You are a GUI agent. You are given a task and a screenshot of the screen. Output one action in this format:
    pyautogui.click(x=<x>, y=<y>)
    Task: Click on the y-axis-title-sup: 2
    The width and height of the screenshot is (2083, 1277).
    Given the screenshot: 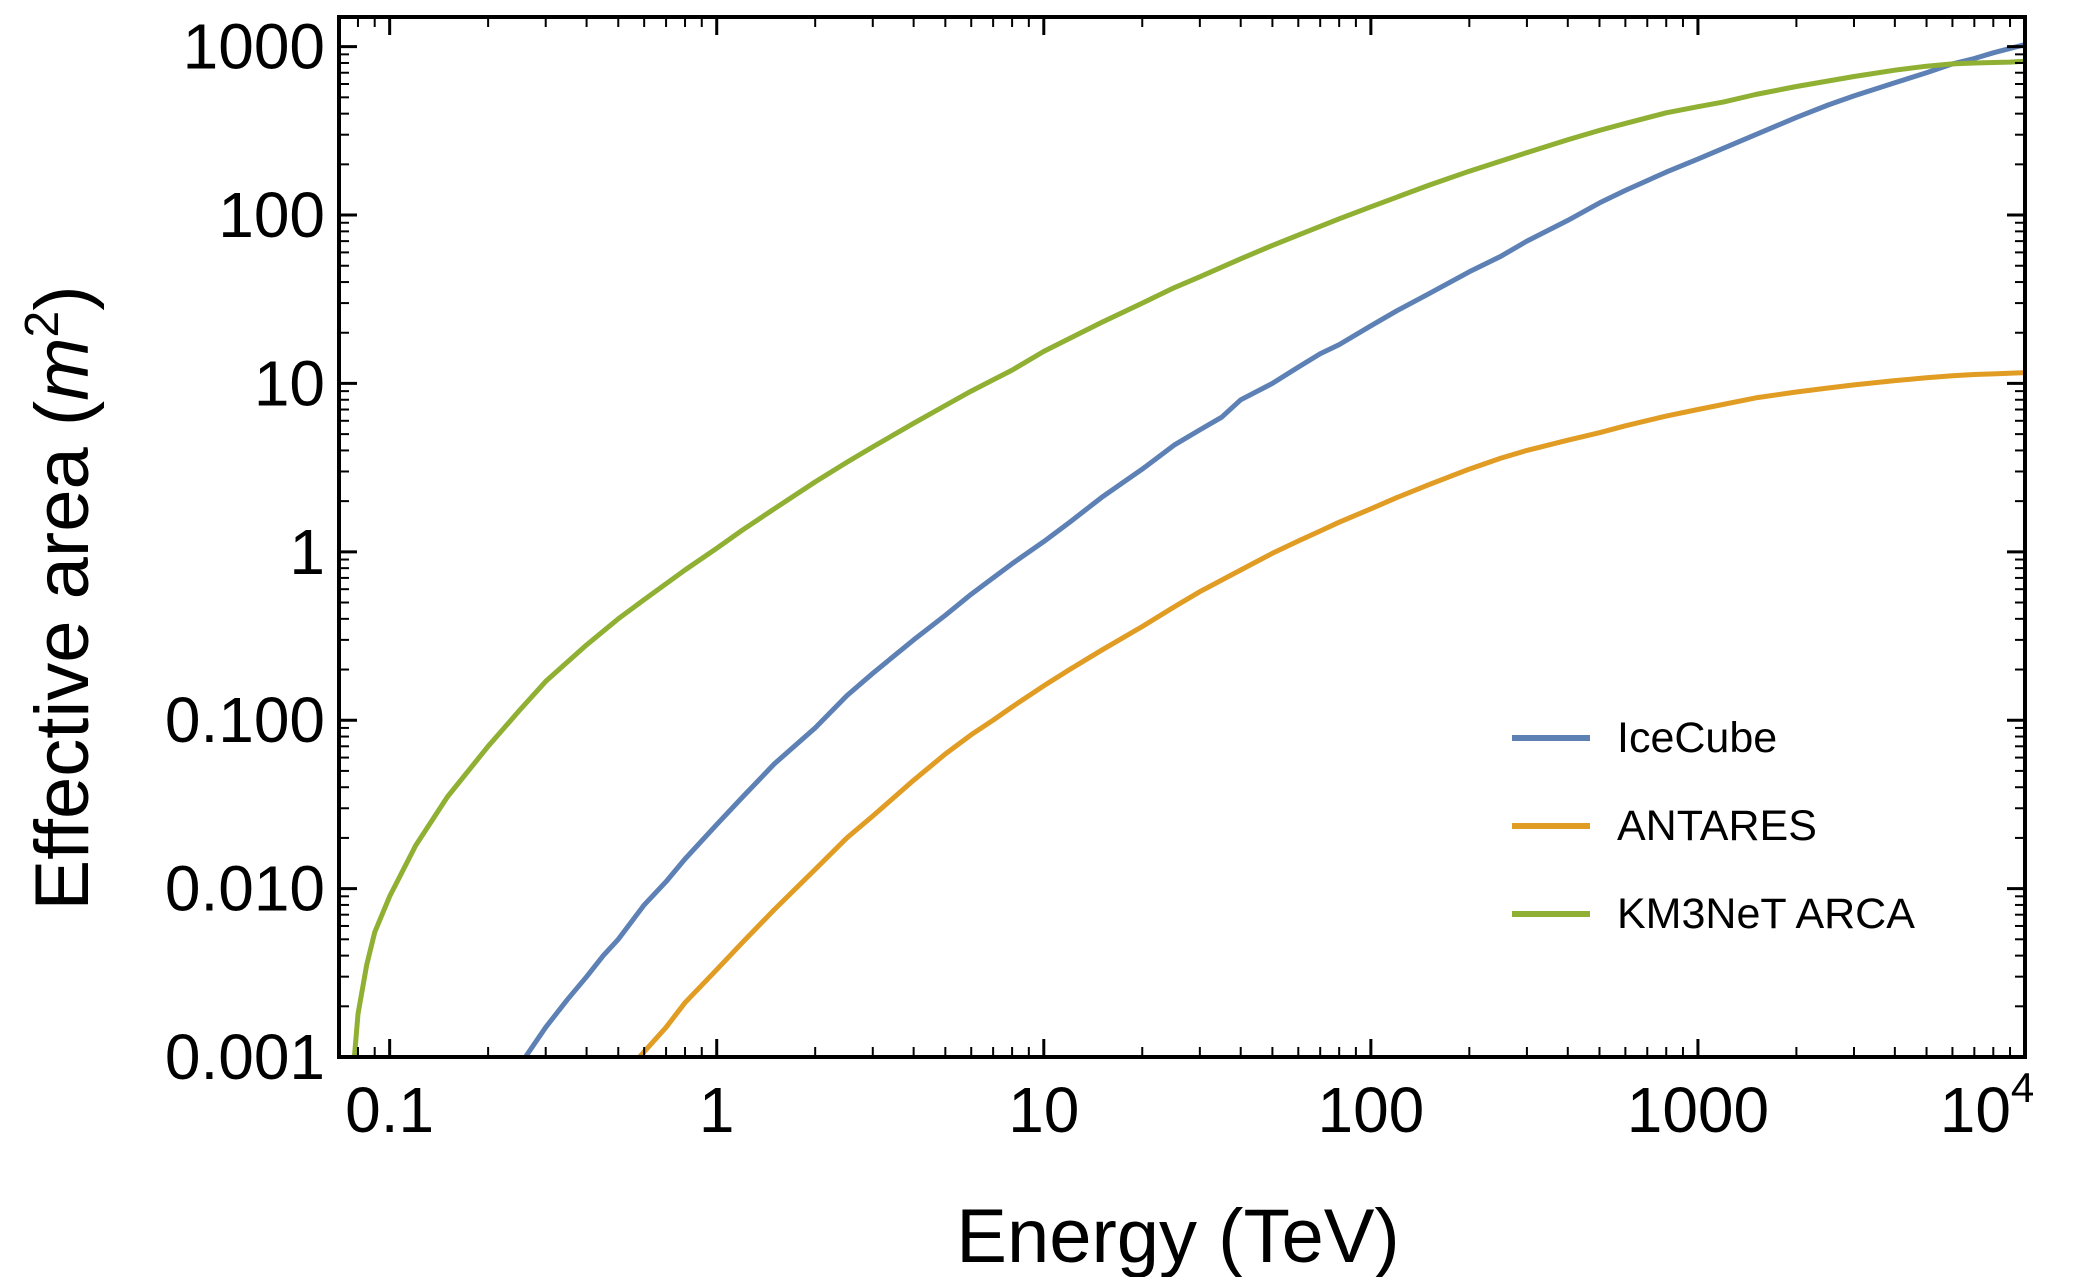 What is the action you would take?
    pyautogui.click(x=42, y=324)
    